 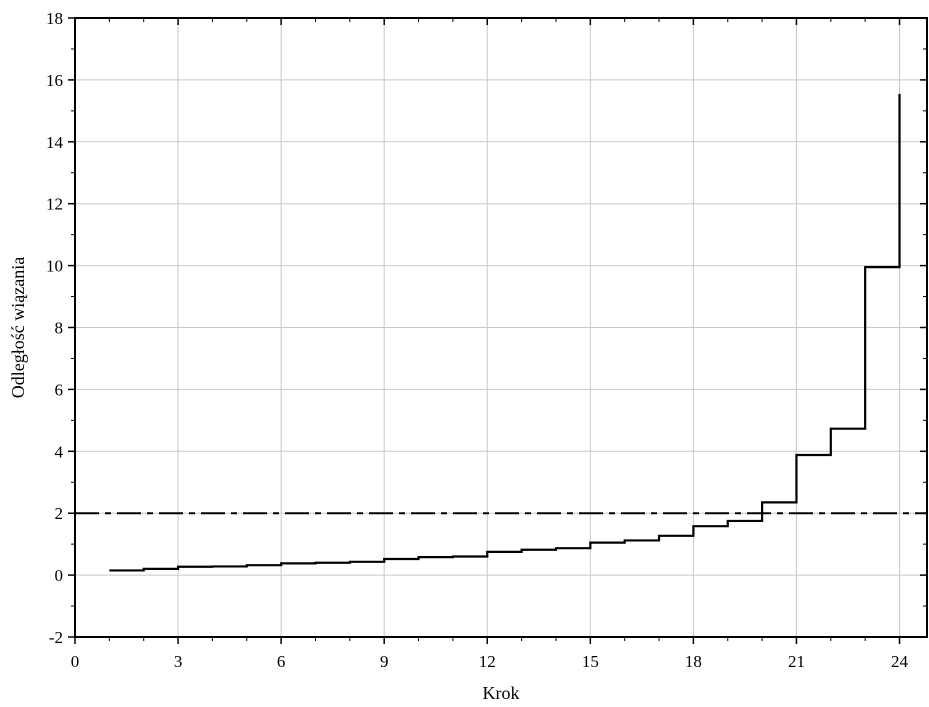 I want to click on x-tick-label: 21, so click(x=796, y=661).